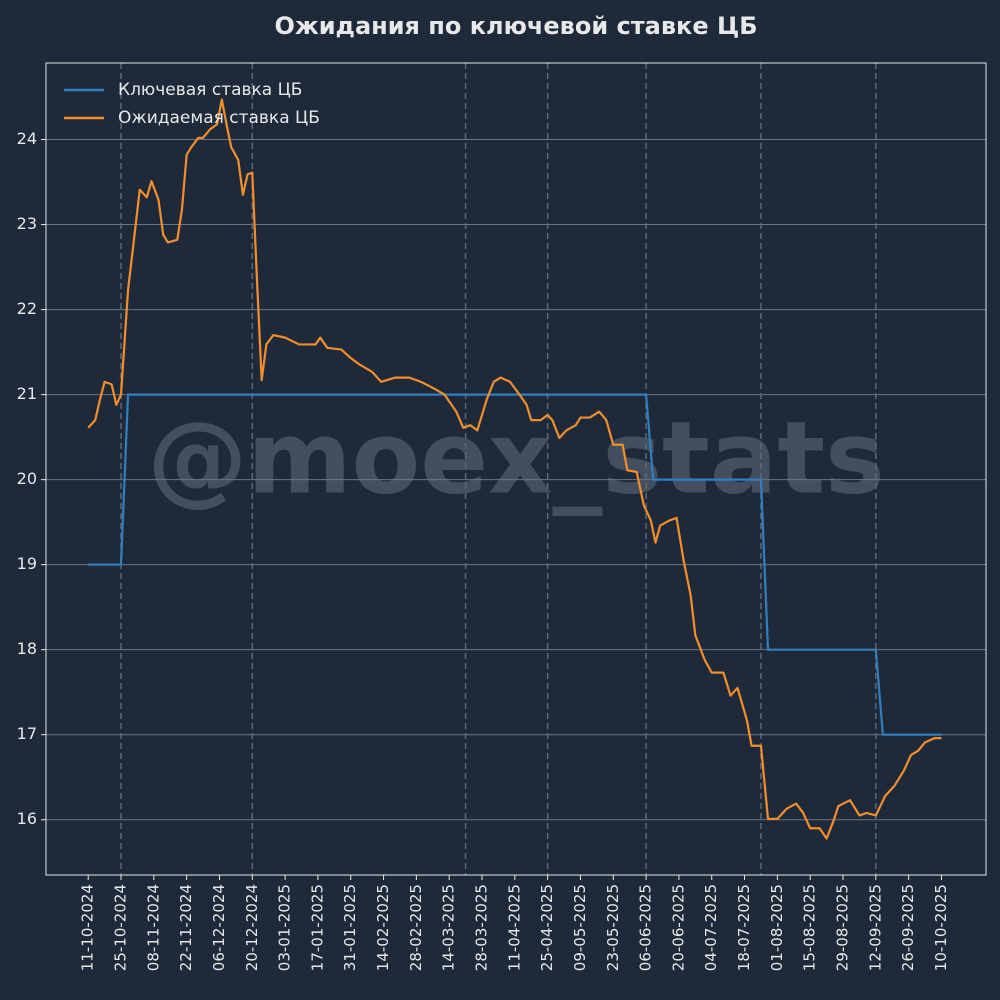 This screenshot has height=1000, width=1000. I want to click on x-tick-label: 11-04-2025, so click(514, 927).